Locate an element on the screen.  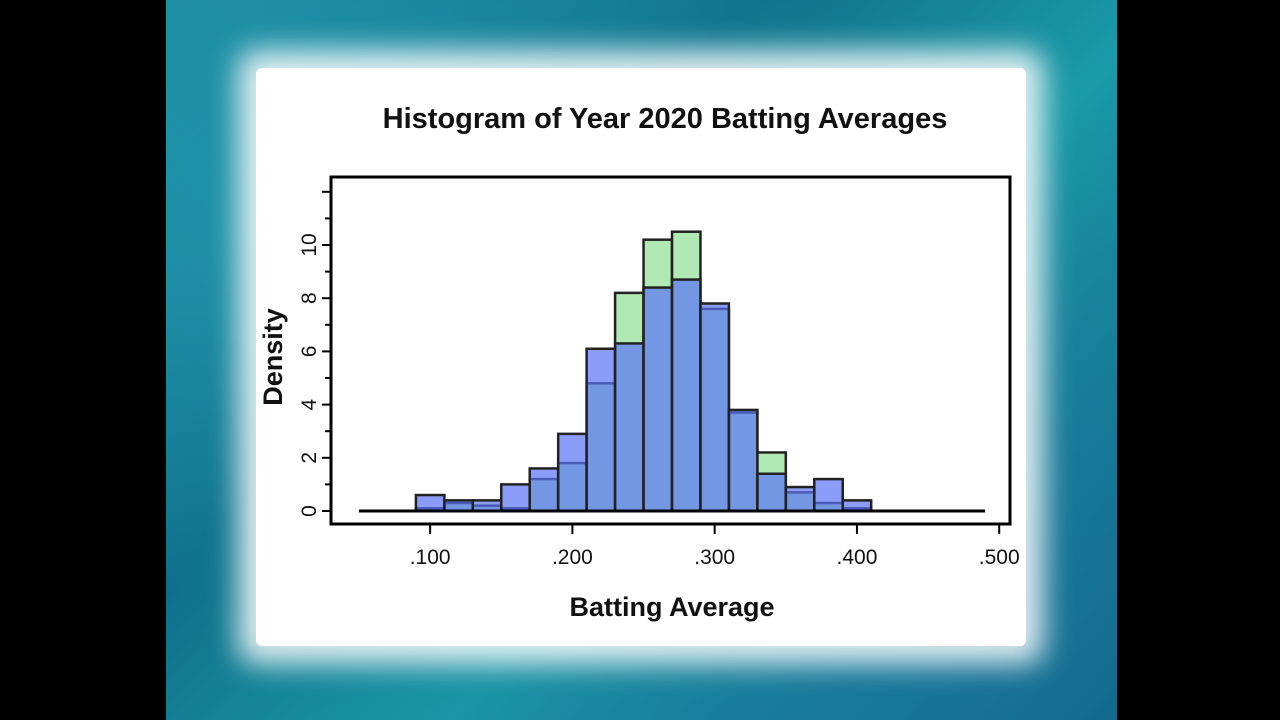
y-tick-label: 8 is located at coordinates (309, 298).